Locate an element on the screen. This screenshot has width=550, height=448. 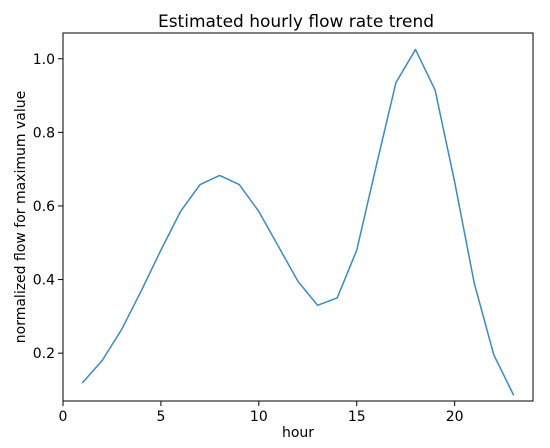
y-tick-label: 0.2 is located at coordinates (44, 354).